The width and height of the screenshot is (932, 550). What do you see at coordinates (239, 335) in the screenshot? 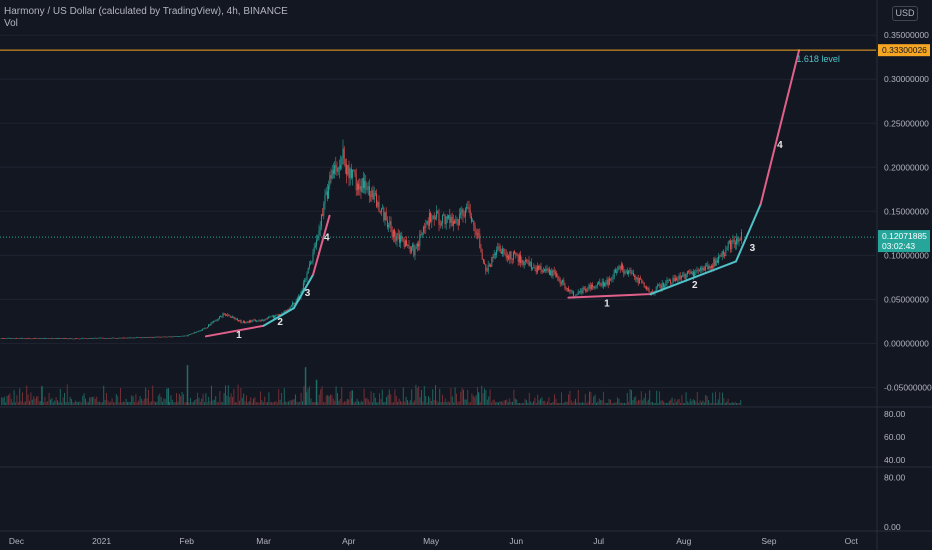
I see `wave-label: 1` at bounding box center [239, 335].